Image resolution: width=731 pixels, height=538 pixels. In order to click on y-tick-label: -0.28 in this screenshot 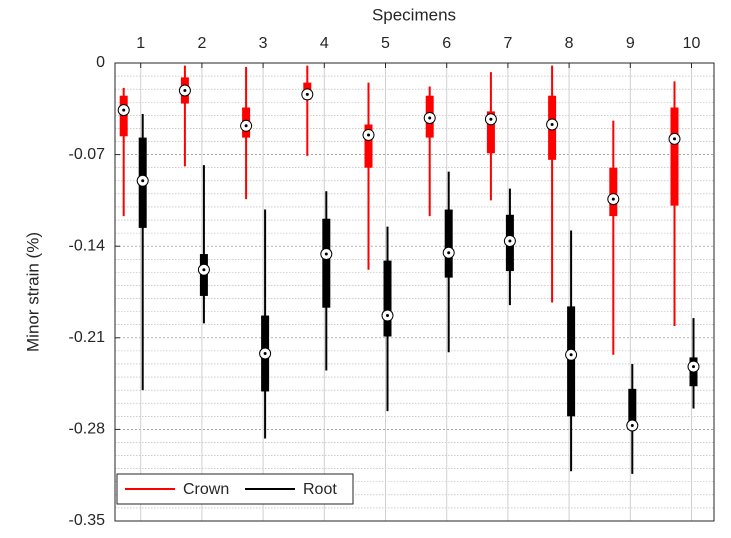, I will do `click(87, 429)`.